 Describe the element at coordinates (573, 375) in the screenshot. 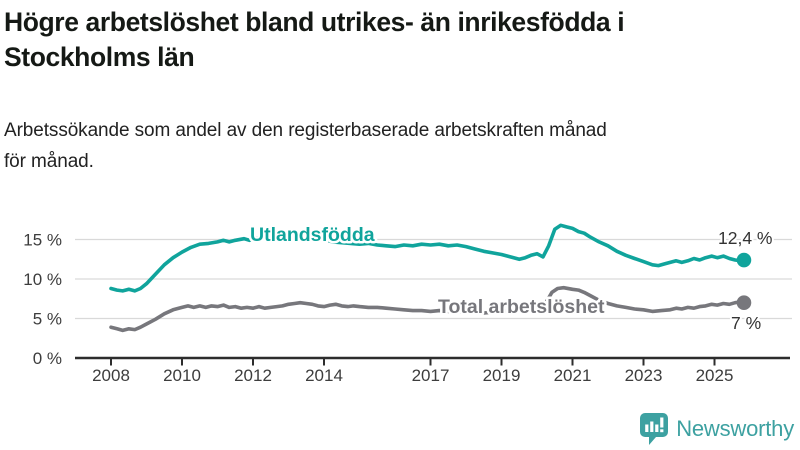

I see `x-tick-label-2021: 2021` at that location.